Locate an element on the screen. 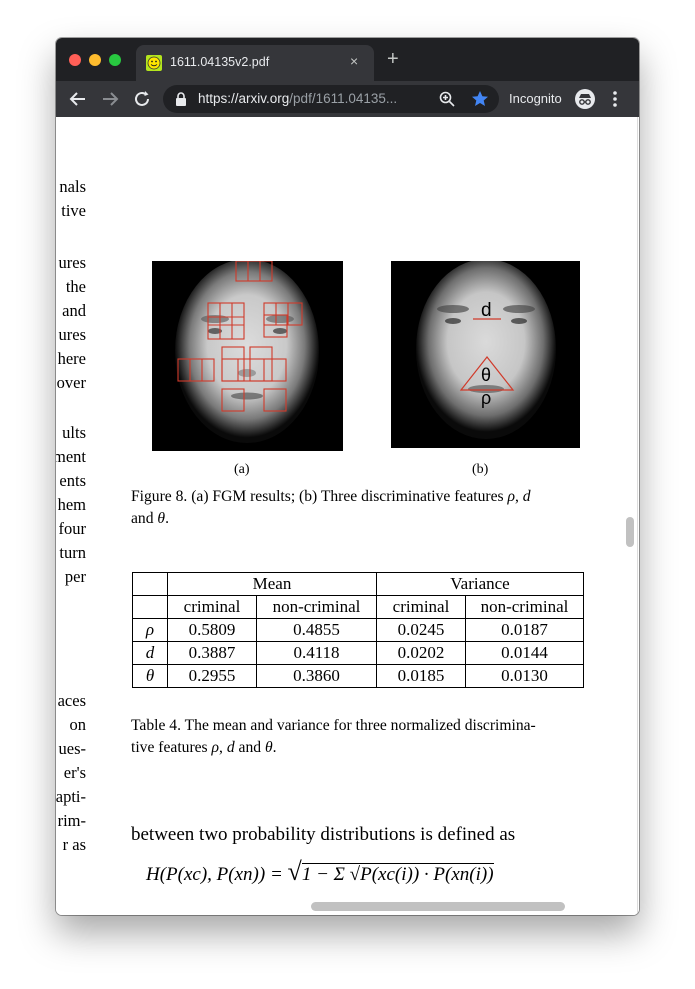 The width and height of the screenshot is (695, 989). tab-bar: 1611.04135v2.pdf × + is located at coordinates (347, 59).